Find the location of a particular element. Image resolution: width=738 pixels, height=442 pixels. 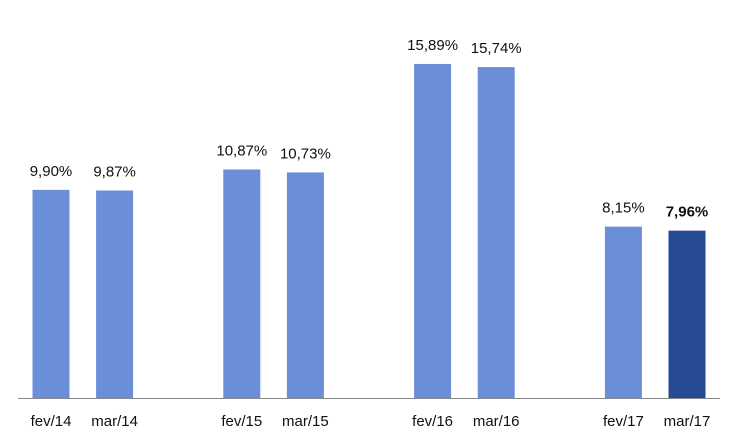

data-label: 15,74% is located at coordinates (496, 48).